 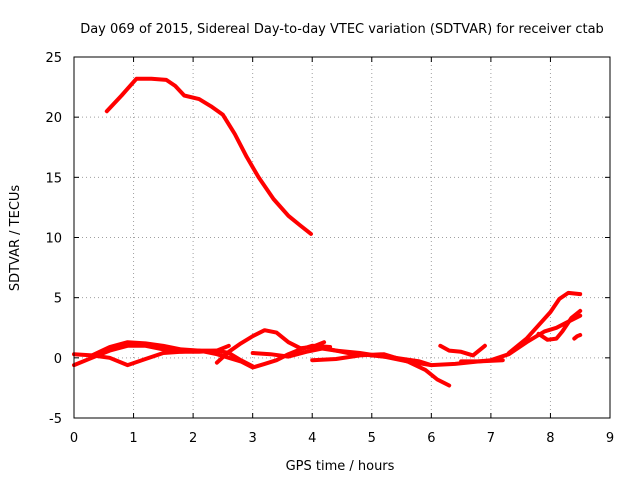 What do you see at coordinates (193, 438) in the screenshot?
I see `x-tick-label: 2` at bounding box center [193, 438].